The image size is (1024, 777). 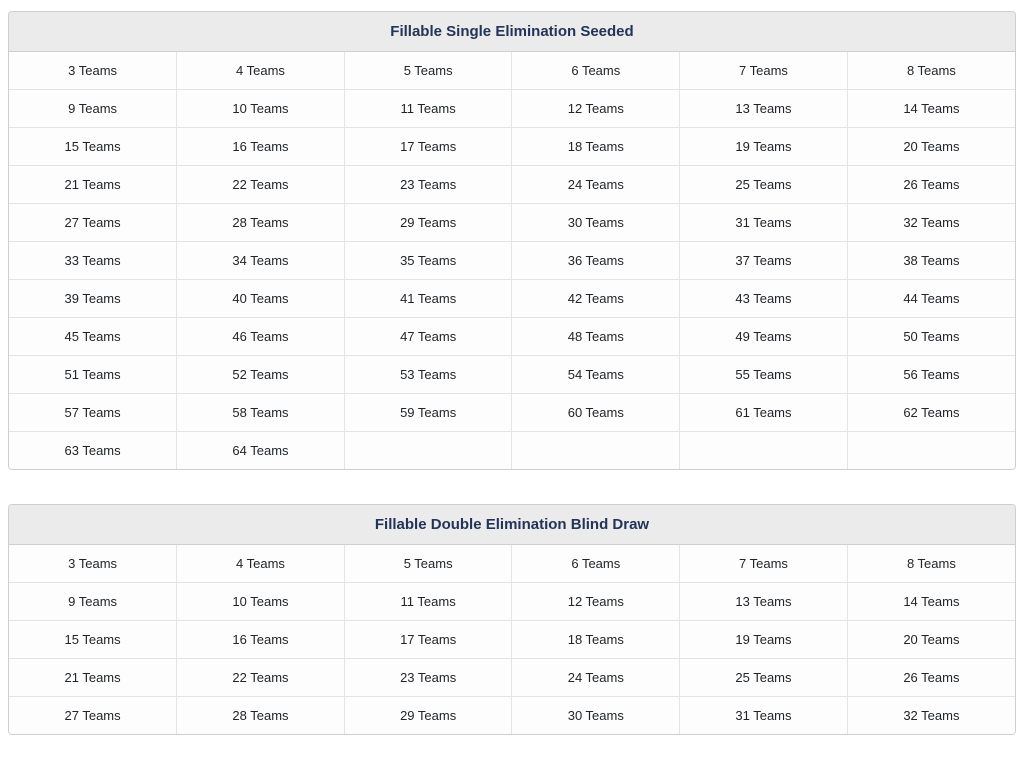 What do you see at coordinates (260, 336) in the screenshot?
I see `team-count-cell: 46 Teams` at bounding box center [260, 336].